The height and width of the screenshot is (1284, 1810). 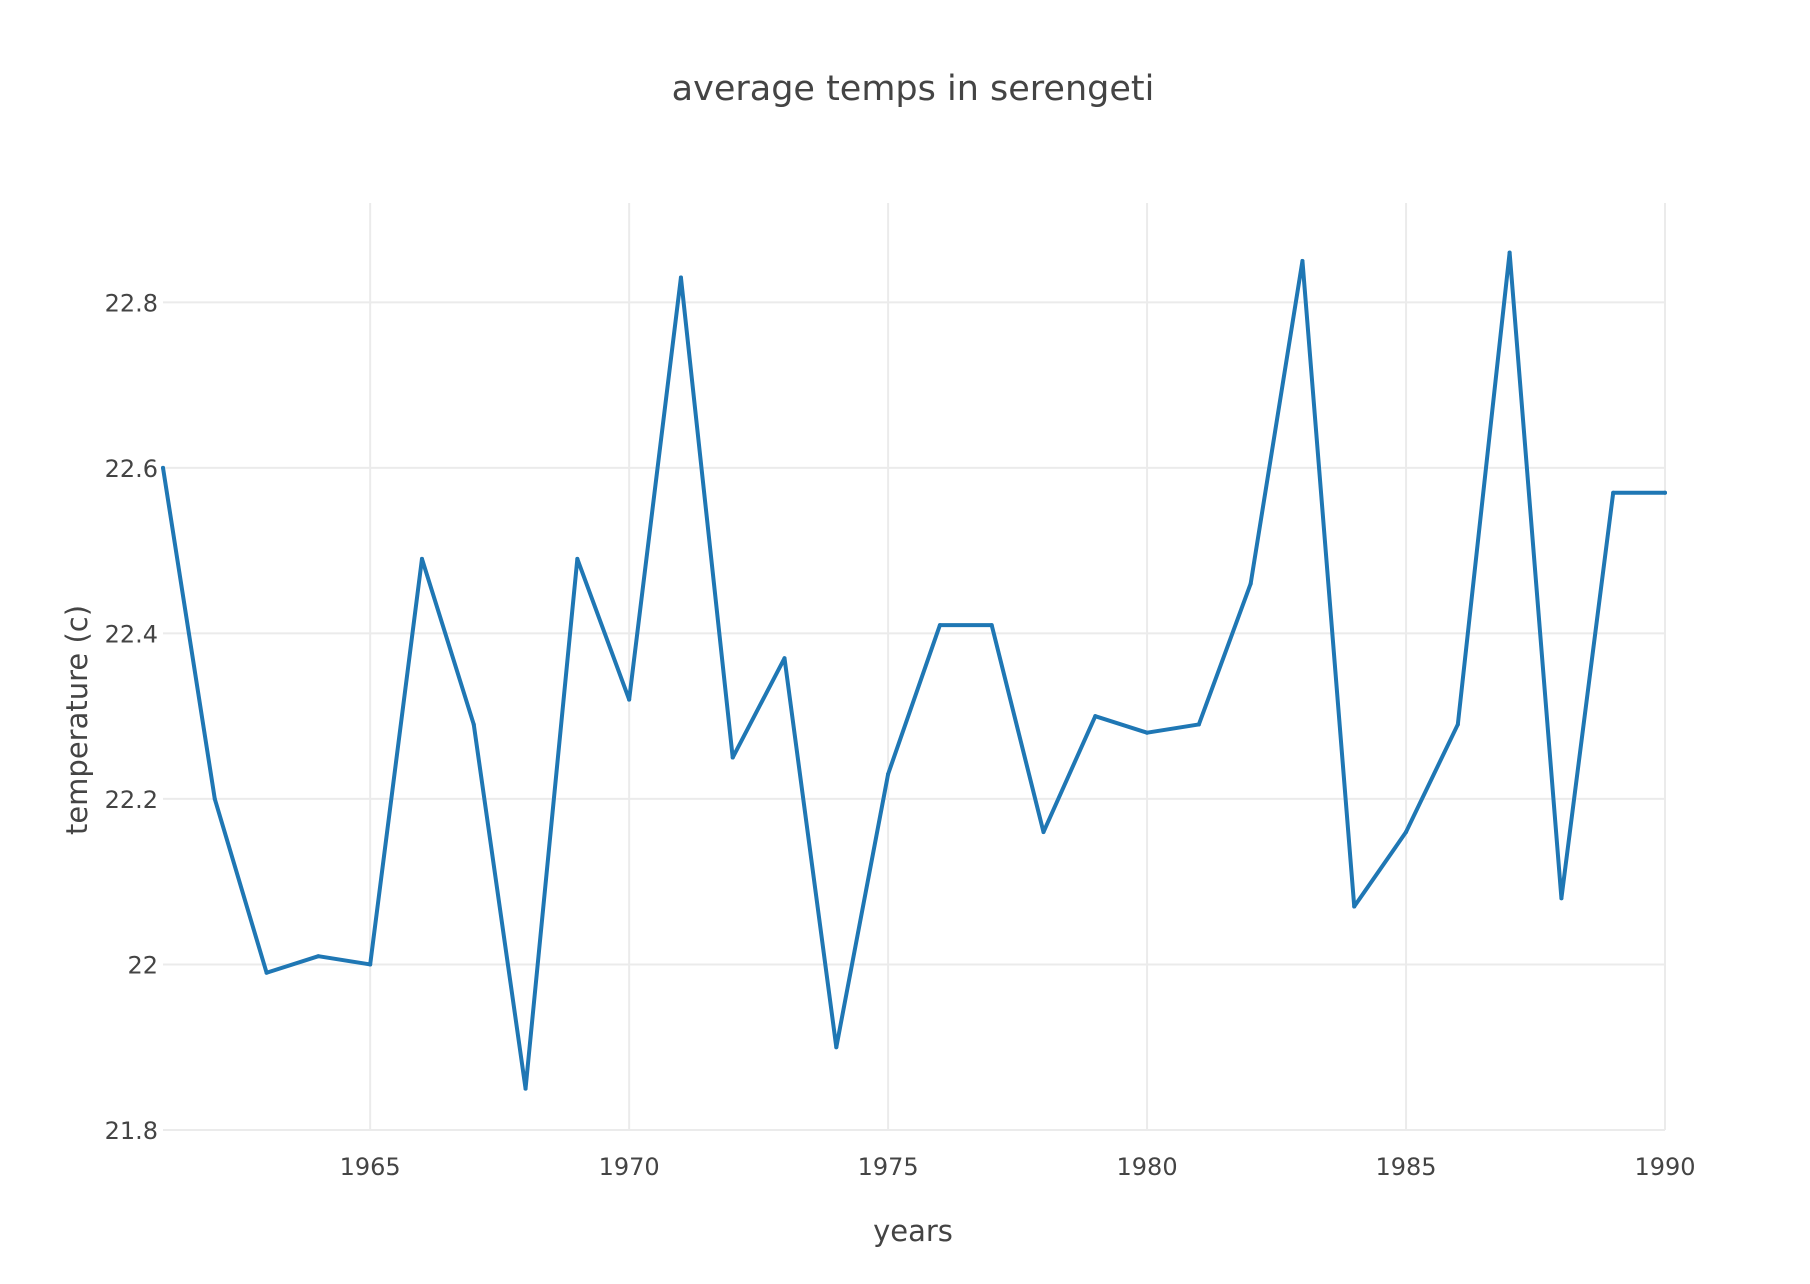 What do you see at coordinates (142, 965) in the screenshot?
I see `y-tick-label: 22` at bounding box center [142, 965].